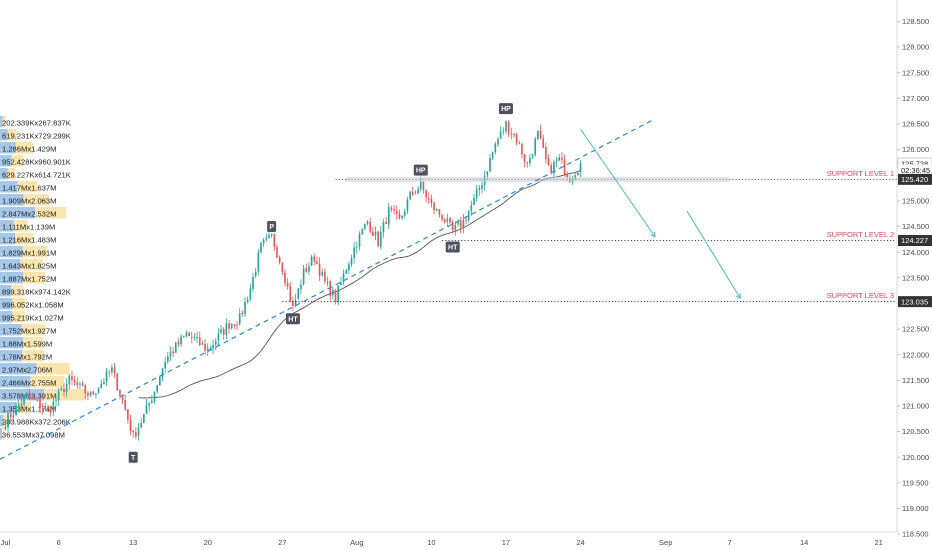 This screenshot has height=550, width=932. What do you see at coordinates (669, 235) in the screenshot?
I see `support-level: SUPPORT LEVEL 2` at bounding box center [669, 235].